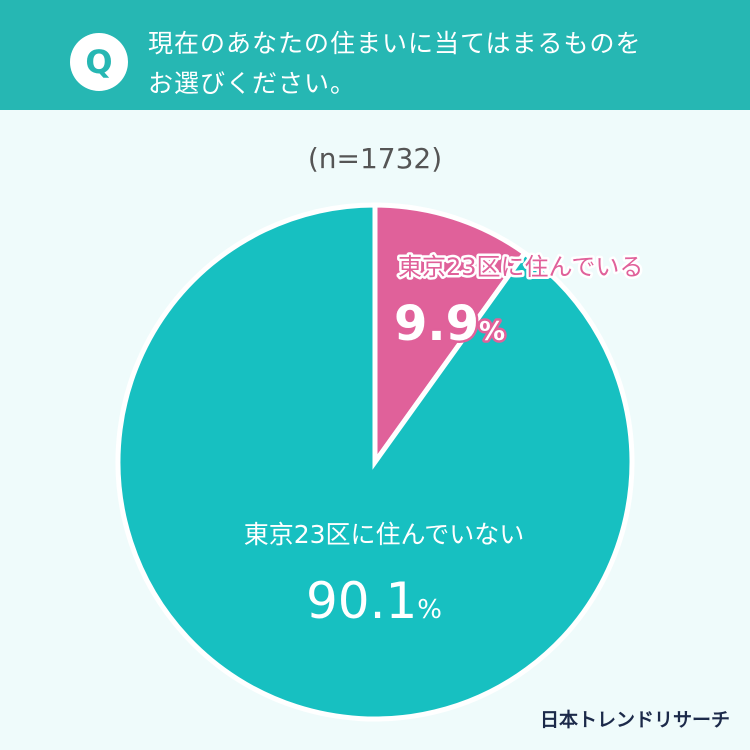 Image resolution: width=750 pixels, height=750 pixels. Describe the element at coordinates (252, 83) in the screenshot. I see `question-line-2: お選びください。` at that location.